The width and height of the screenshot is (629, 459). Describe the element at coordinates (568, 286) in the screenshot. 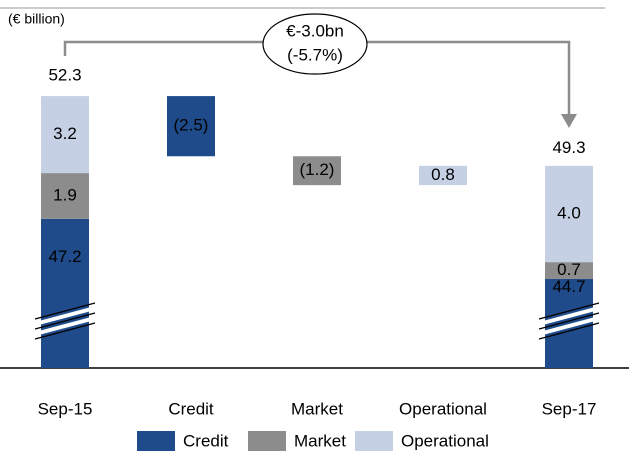

I see `value-label: 44.7` at that location.